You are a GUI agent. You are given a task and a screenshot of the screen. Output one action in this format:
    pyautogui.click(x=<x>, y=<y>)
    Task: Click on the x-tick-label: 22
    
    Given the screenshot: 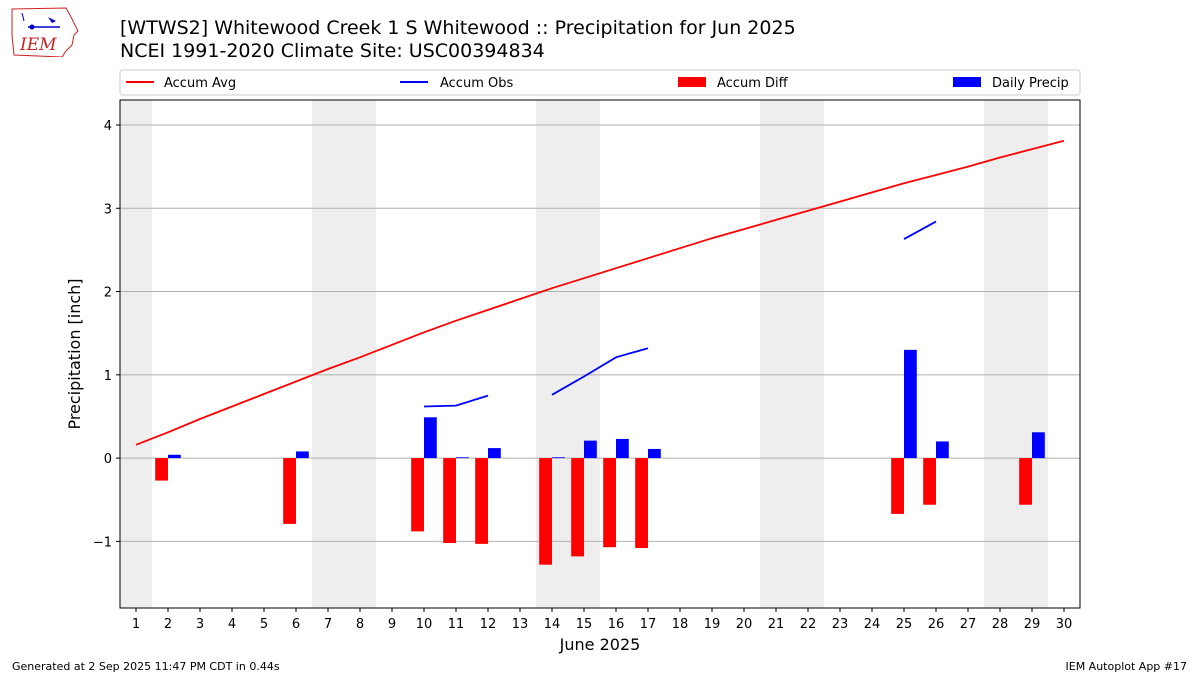 What is the action you would take?
    pyautogui.click(x=808, y=624)
    